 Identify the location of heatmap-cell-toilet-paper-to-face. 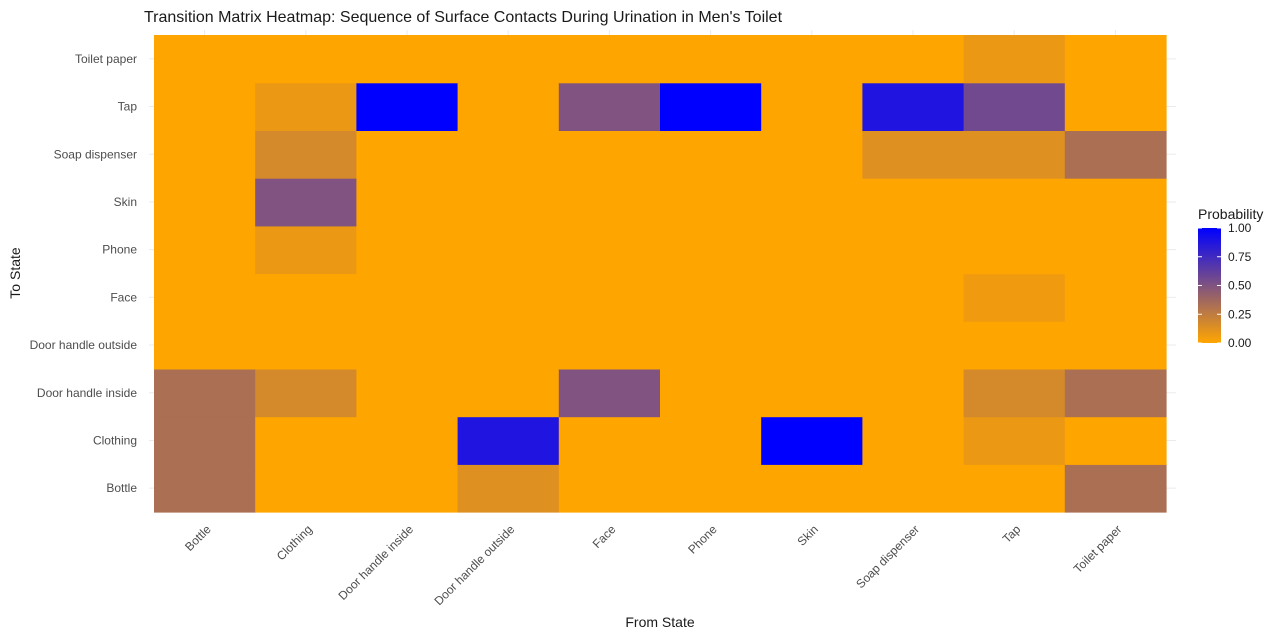
(1115, 297).